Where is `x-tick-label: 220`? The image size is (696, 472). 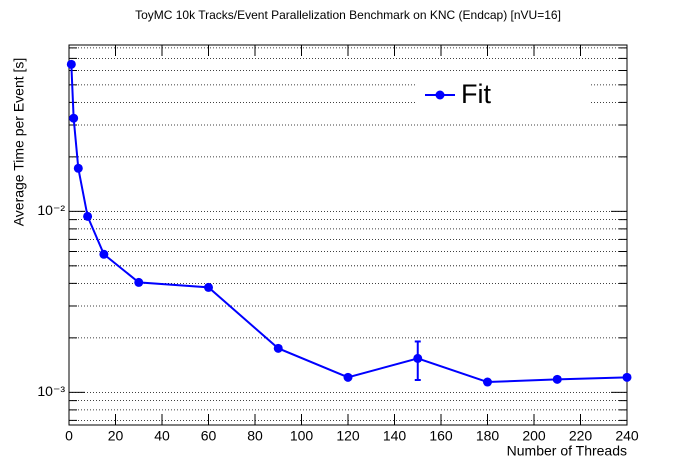
x-tick-label: 220 is located at coordinates (581, 436).